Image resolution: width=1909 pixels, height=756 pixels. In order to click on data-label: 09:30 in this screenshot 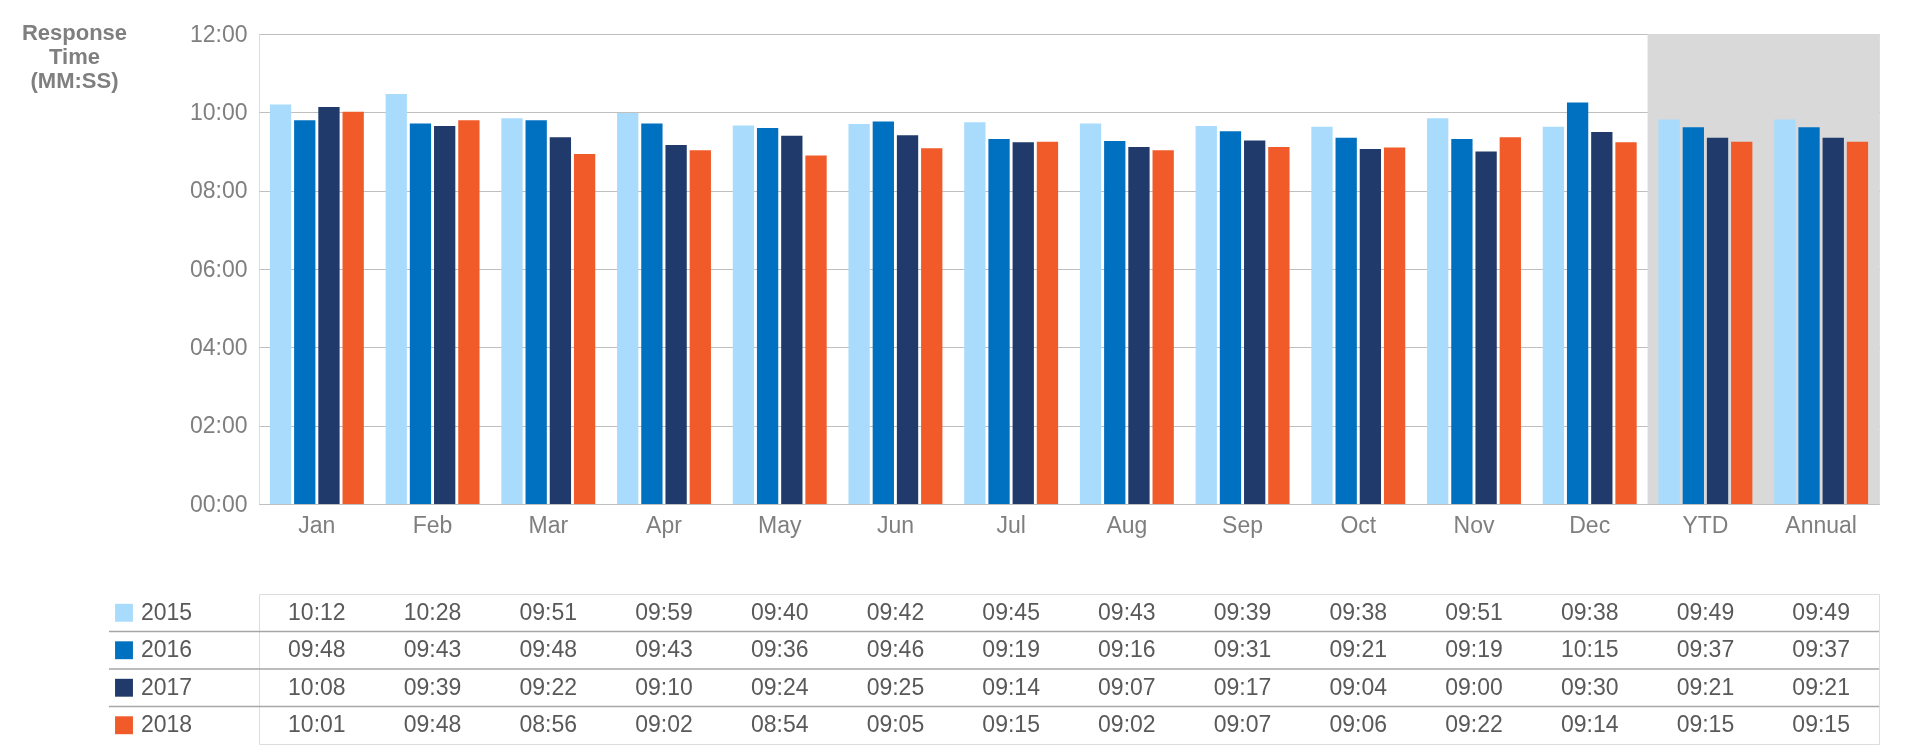, I will do `click(1589, 686)`.